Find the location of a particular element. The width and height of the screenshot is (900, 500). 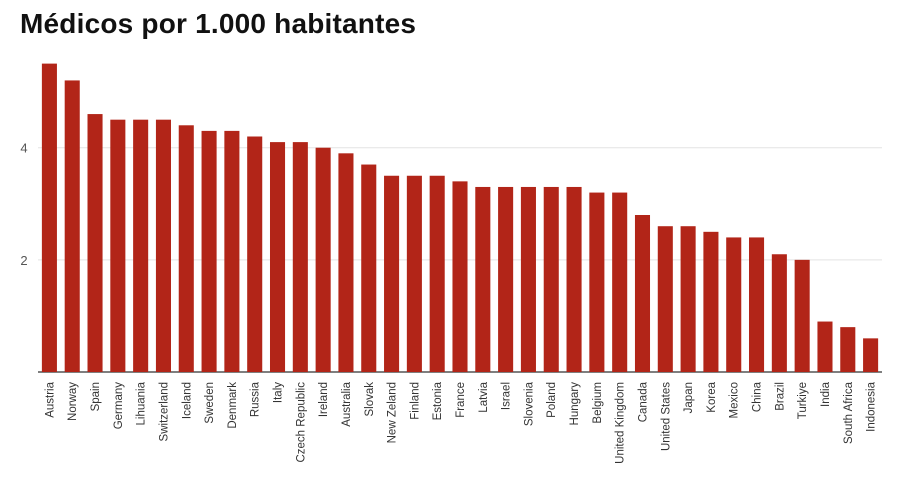

bar-belgium is located at coordinates (597, 282).